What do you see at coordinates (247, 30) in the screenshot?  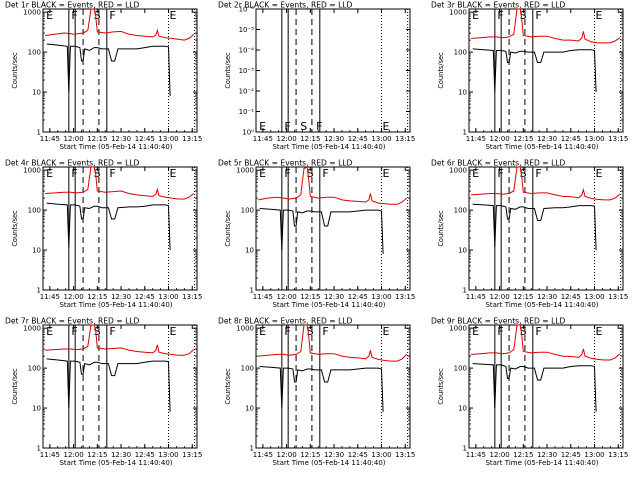 I see `y-tick-label: 10⁻⁵` at bounding box center [247, 30].